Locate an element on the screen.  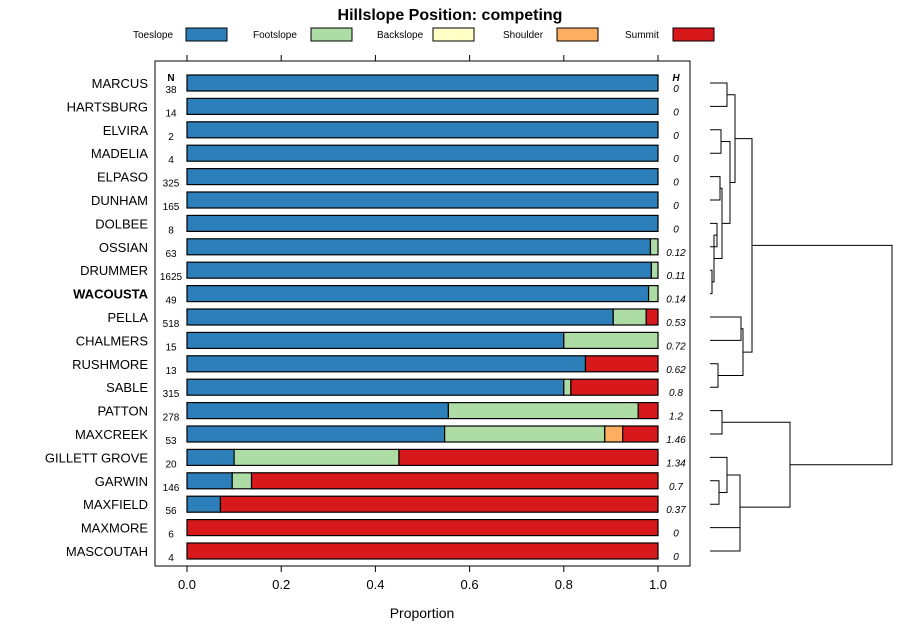
row-label: GILLETT GROVE is located at coordinates (96, 457).